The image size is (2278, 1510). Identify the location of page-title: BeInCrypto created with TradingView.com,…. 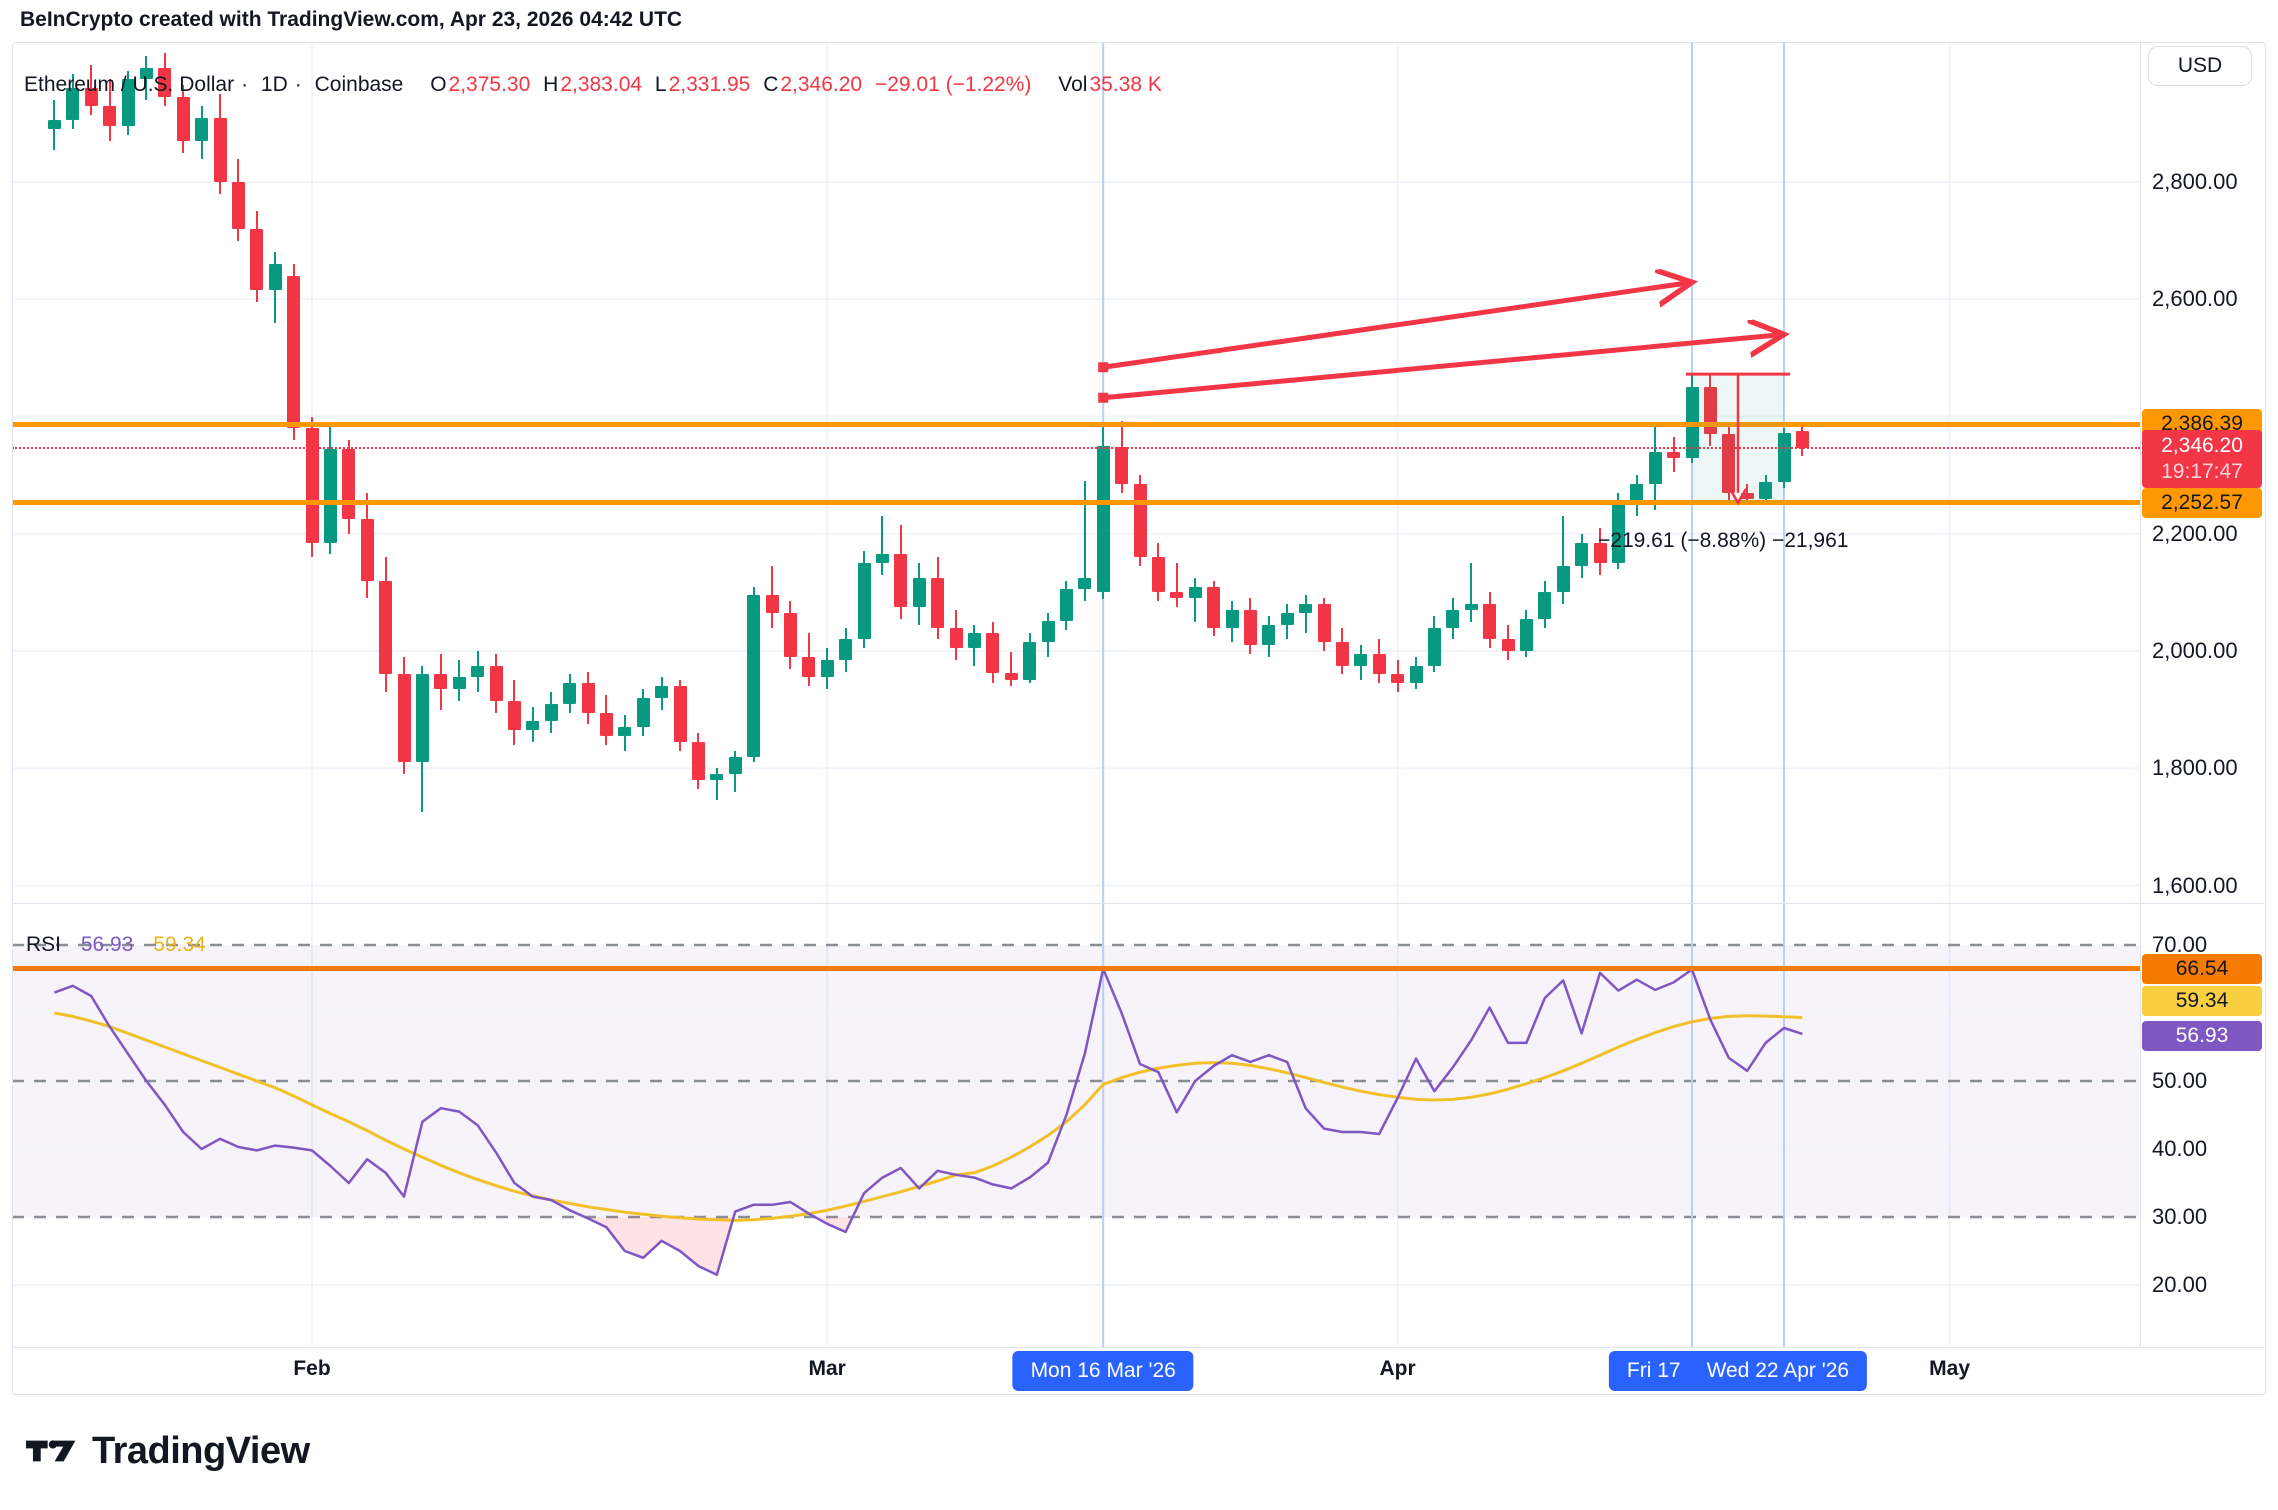
(351, 19).